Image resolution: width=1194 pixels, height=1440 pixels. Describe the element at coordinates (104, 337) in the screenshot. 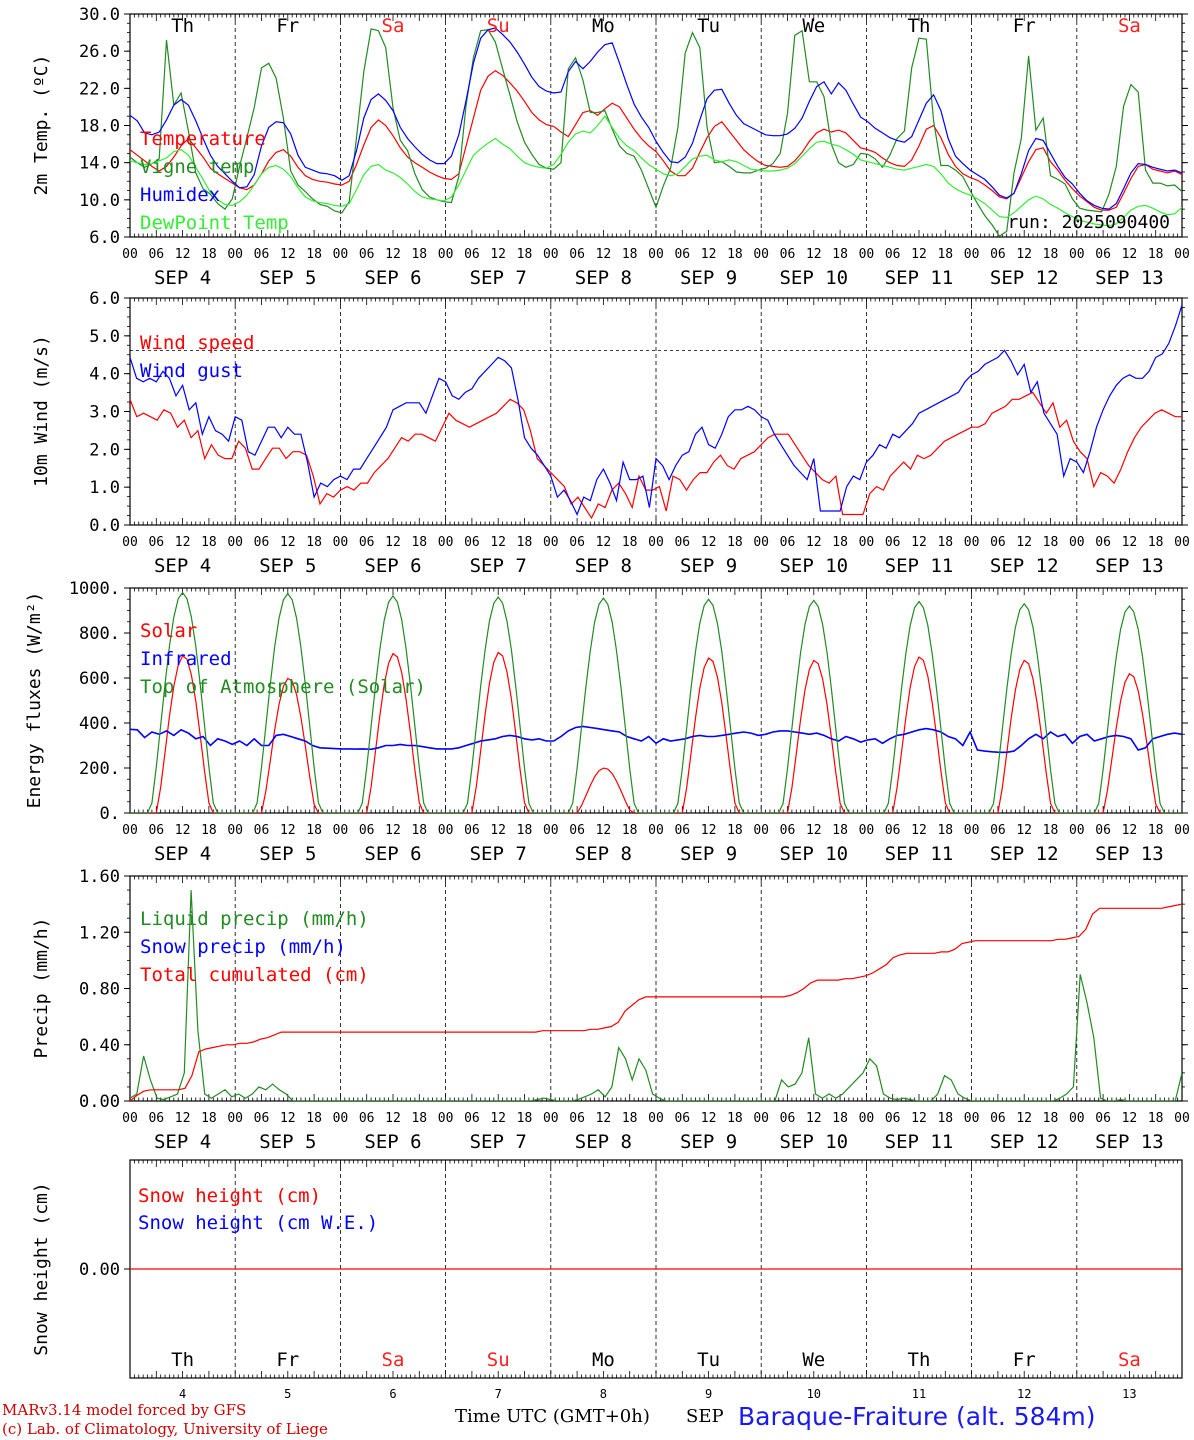

I see `y-tick-label: 5.0` at that location.